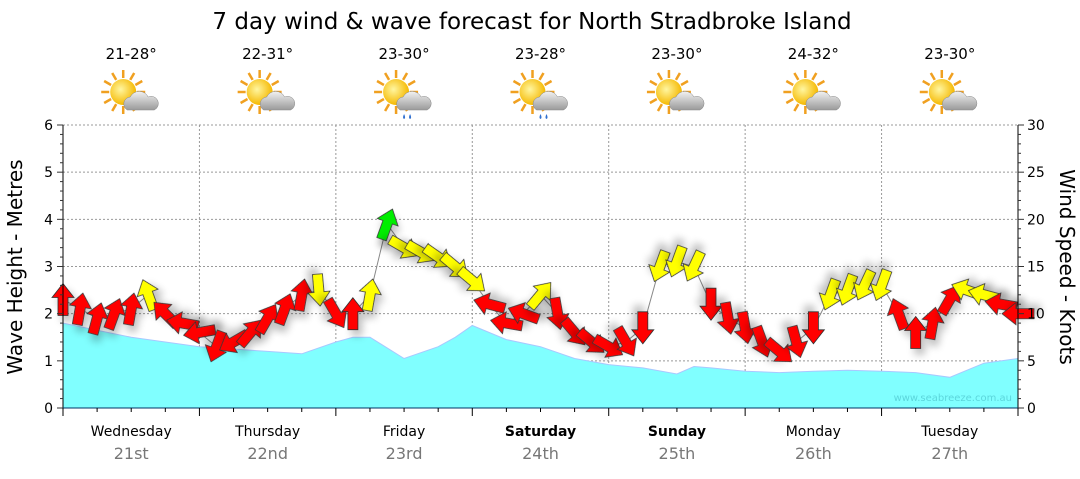  I want to click on date-label: 23rd, so click(404, 453).